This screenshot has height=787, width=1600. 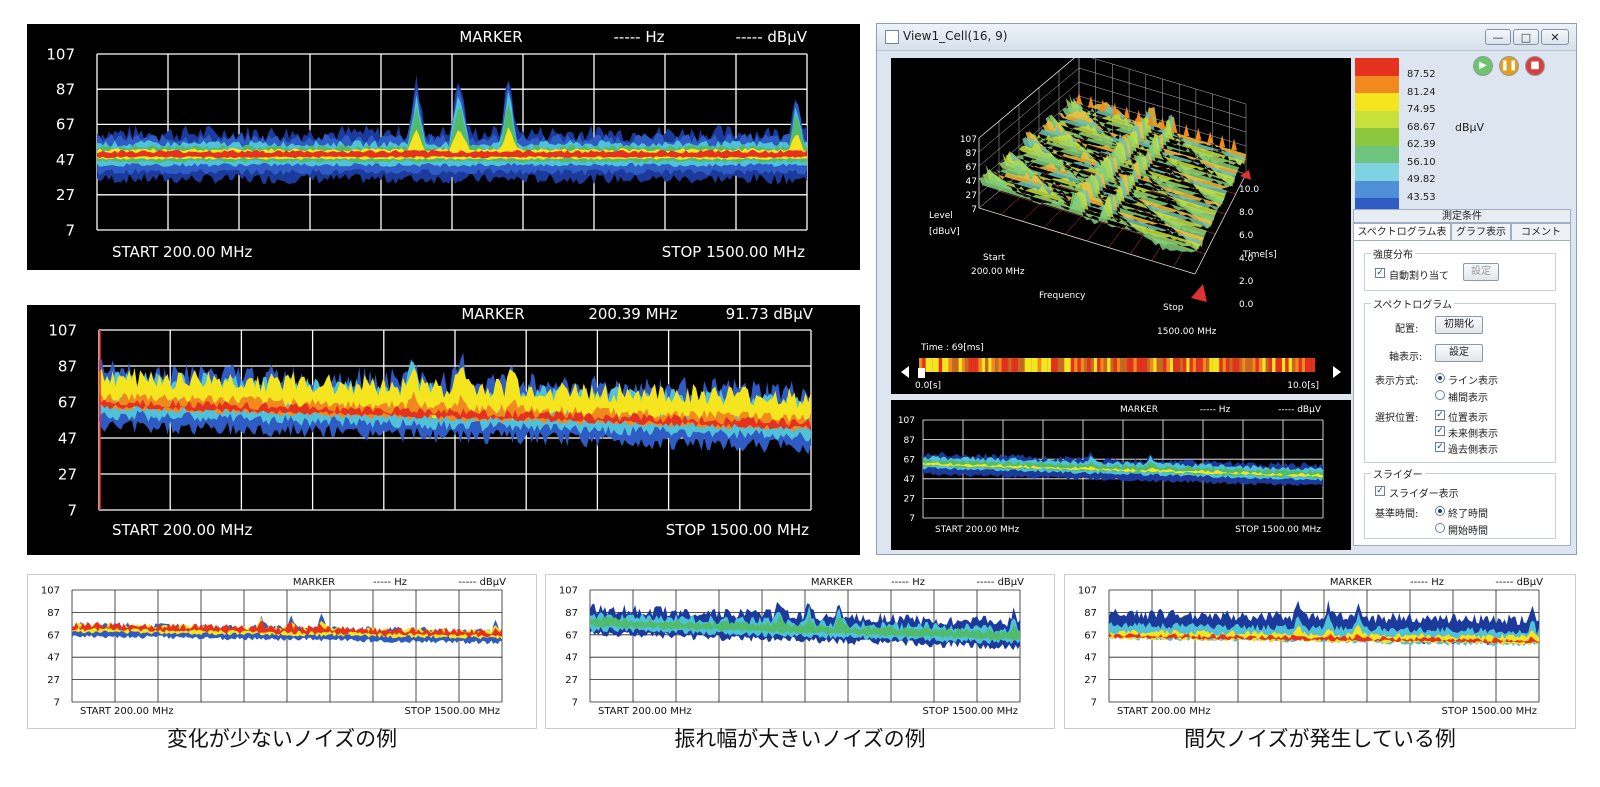 What do you see at coordinates (977, 530) in the screenshot?
I see `start-frequency-label: START 200.00 MHz` at bounding box center [977, 530].